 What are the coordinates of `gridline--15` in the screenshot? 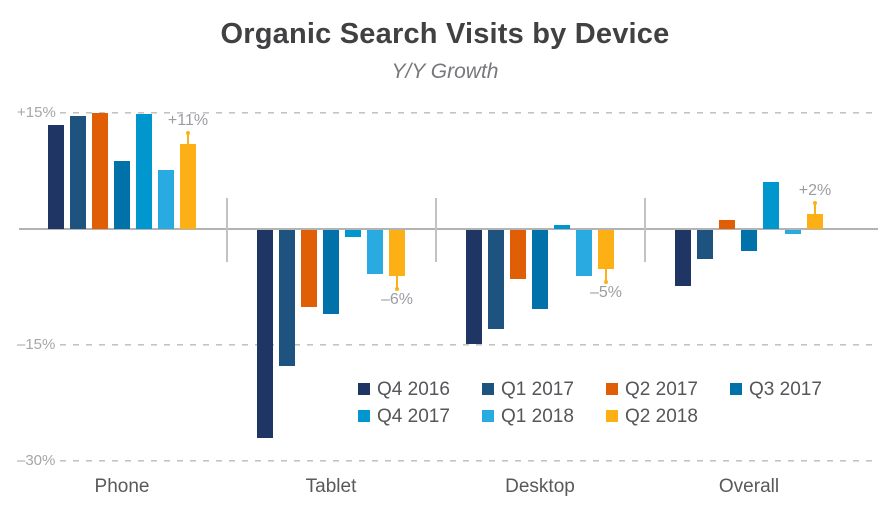 It's located at (469, 344).